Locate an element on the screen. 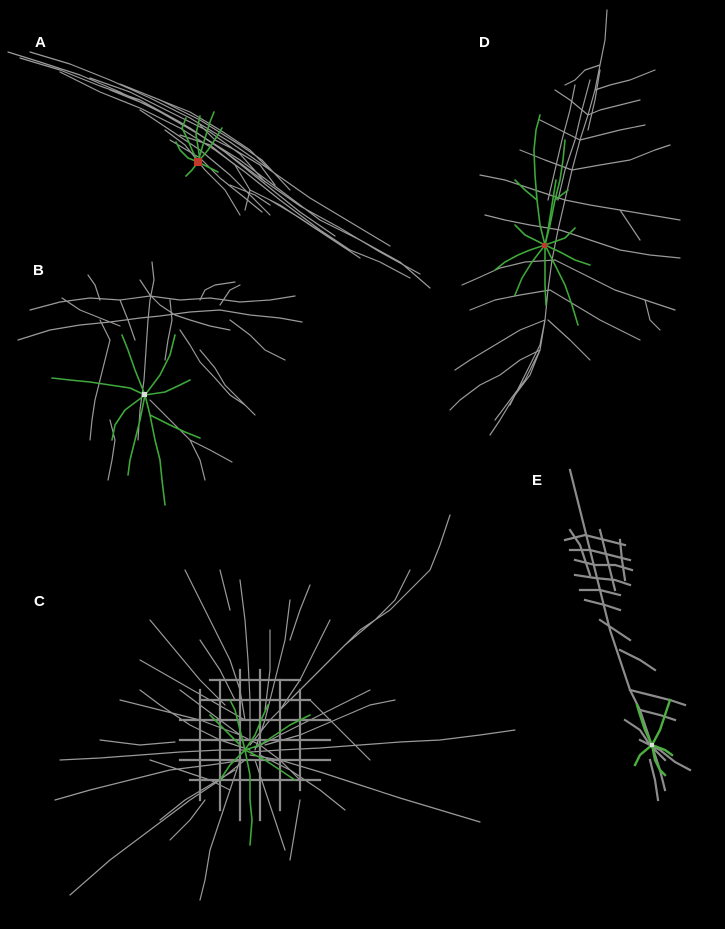  panel-d-soma is located at coordinates (544, 245).